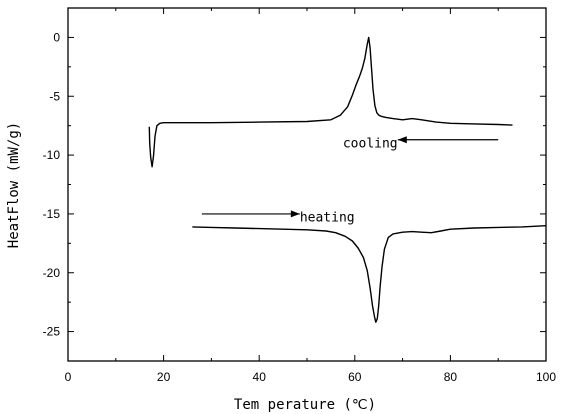  Describe the element at coordinates (327, 217) in the screenshot. I see `heating-label: heating` at that location.